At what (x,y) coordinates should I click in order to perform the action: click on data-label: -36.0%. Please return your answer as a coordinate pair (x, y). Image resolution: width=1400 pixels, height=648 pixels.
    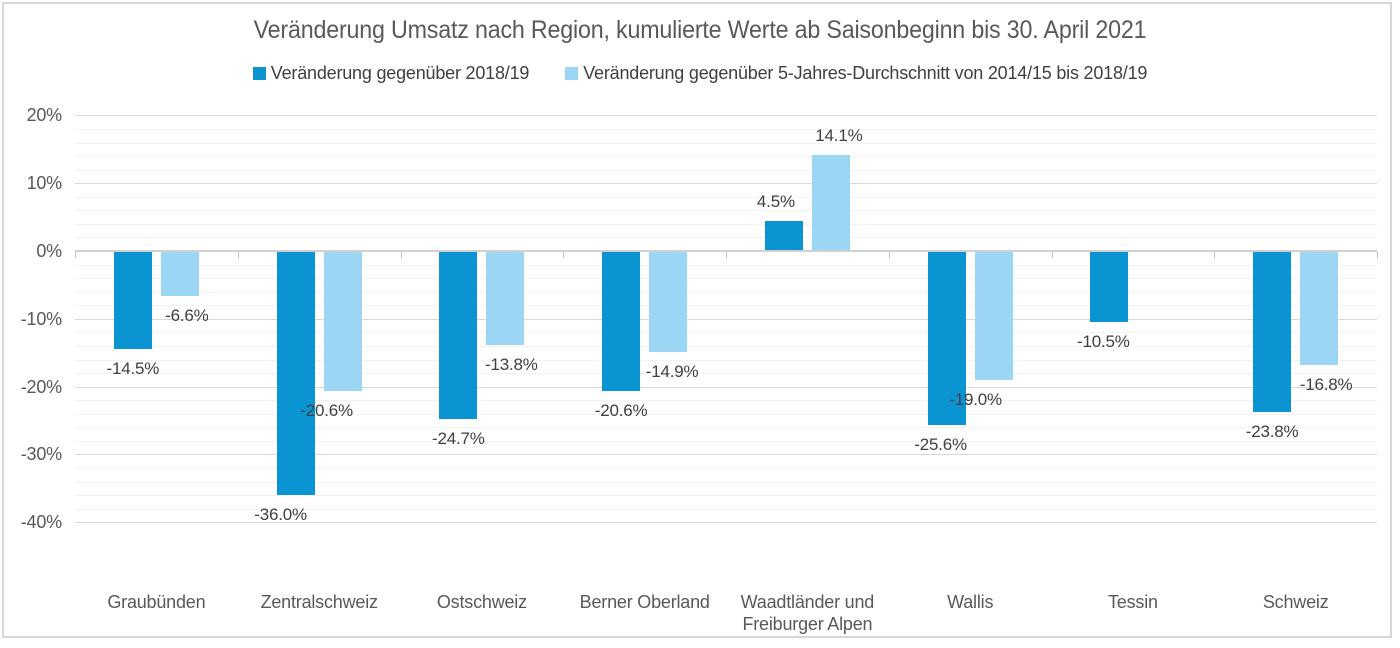
    Looking at the image, I should click on (280, 515).